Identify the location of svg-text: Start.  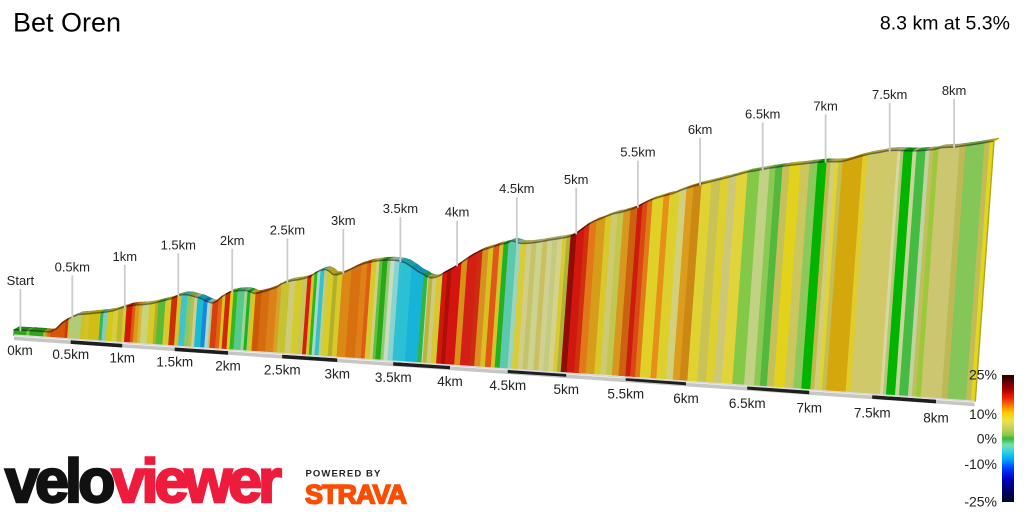
(21, 280).